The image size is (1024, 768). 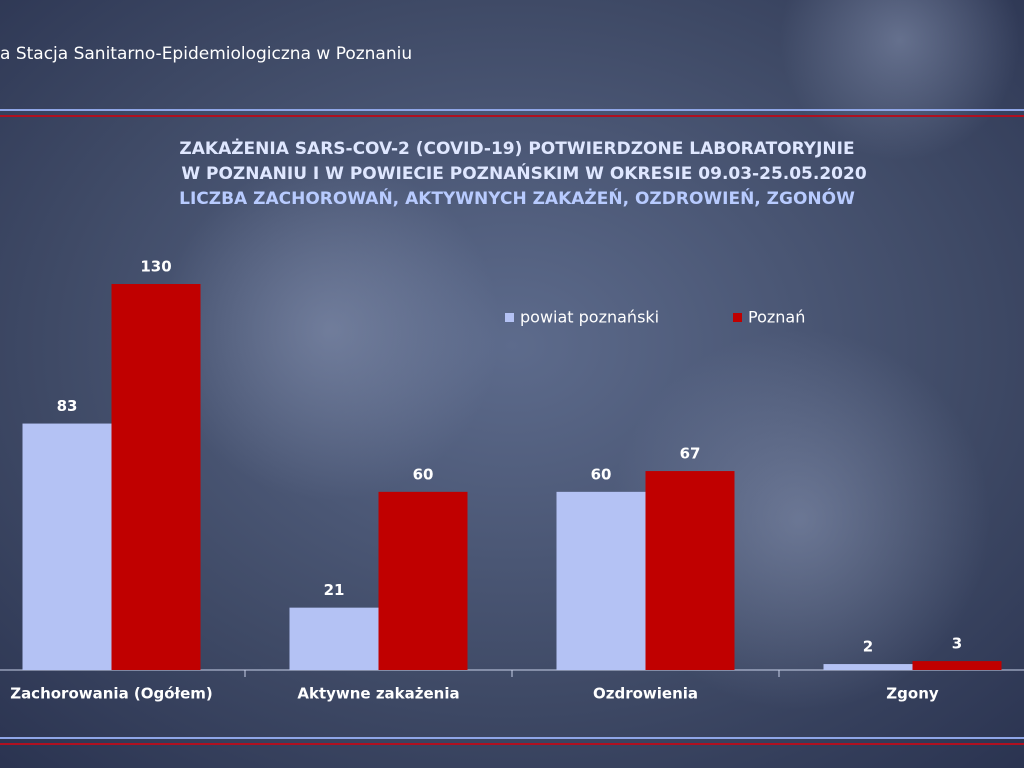 What do you see at coordinates (645, 694) in the screenshot?
I see `x-tick-label: Ozdrowienia` at bounding box center [645, 694].